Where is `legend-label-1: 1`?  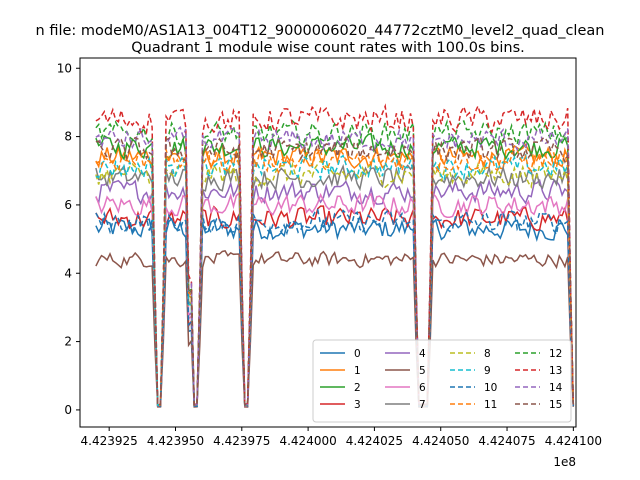 legend-label-1: 1 is located at coordinates (357, 371).